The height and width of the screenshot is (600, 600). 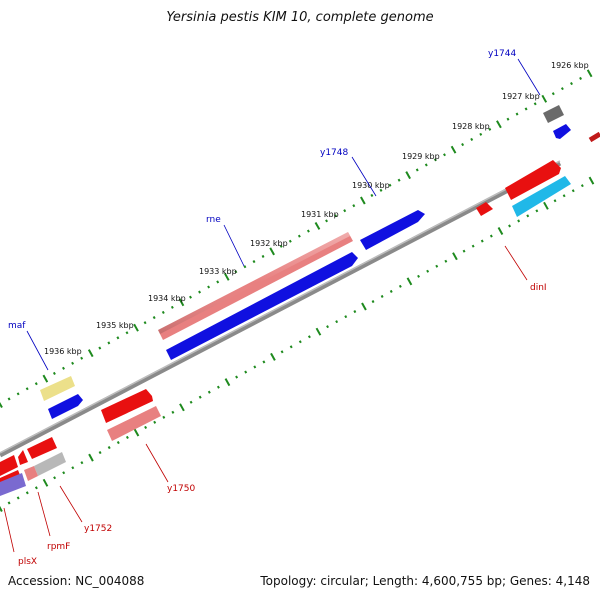 What do you see at coordinates (421, 156) in the screenshot?
I see `scale-label: 1929 kbp` at bounding box center [421, 156].